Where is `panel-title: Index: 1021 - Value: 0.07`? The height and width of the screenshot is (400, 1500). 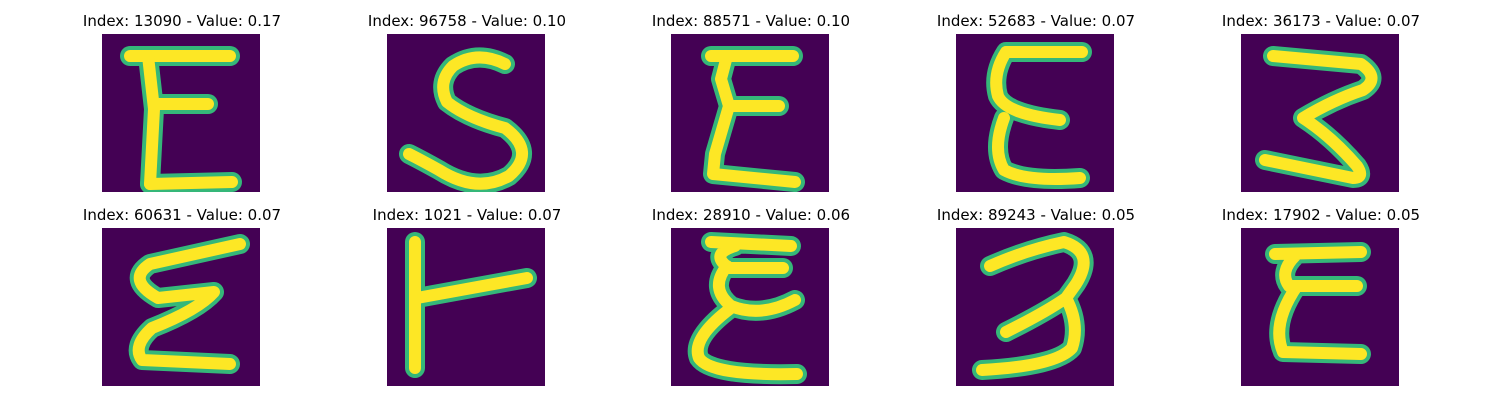 panel-title: Index: 1021 - Value: 0.07 is located at coordinates (467, 215).